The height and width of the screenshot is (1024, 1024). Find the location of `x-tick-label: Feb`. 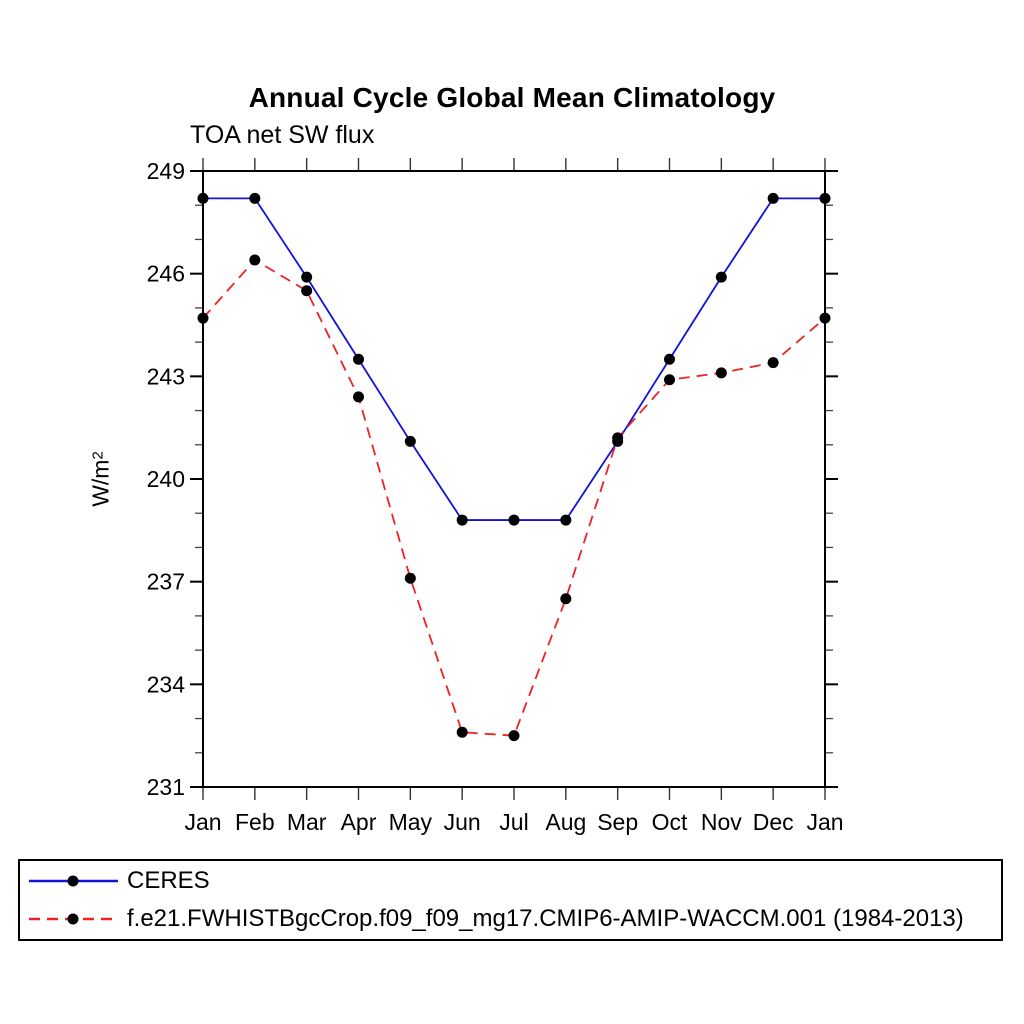

x-tick-label: Feb is located at coordinates (255, 822).